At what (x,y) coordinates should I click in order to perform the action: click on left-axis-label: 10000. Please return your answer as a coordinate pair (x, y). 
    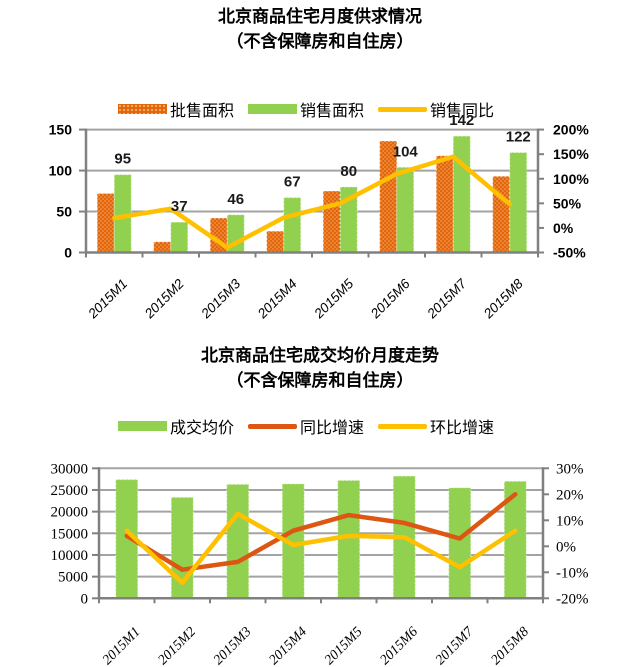
    Looking at the image, I should click on (70, 556).